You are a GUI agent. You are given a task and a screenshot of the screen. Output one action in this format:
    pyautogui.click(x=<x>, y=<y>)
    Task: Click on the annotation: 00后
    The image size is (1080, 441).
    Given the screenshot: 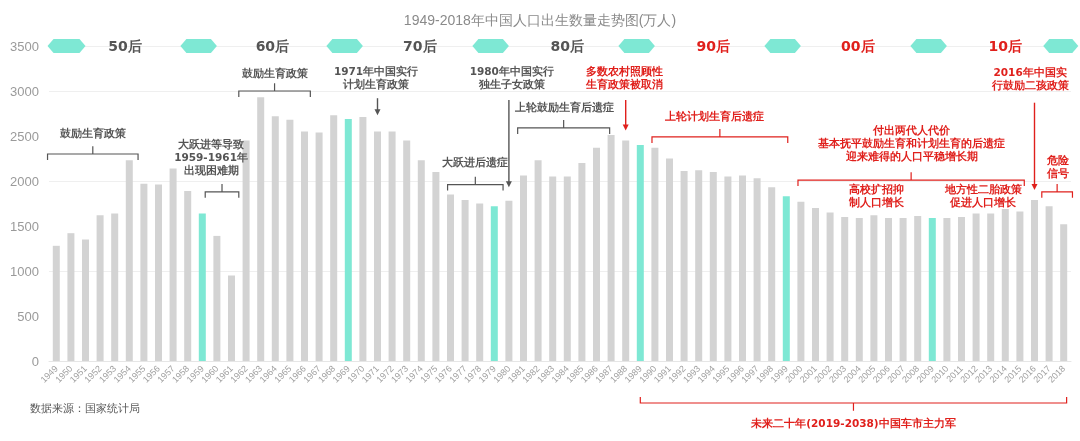 What is the action you would take?
    pyautogui.click(x=858, y=46)
    